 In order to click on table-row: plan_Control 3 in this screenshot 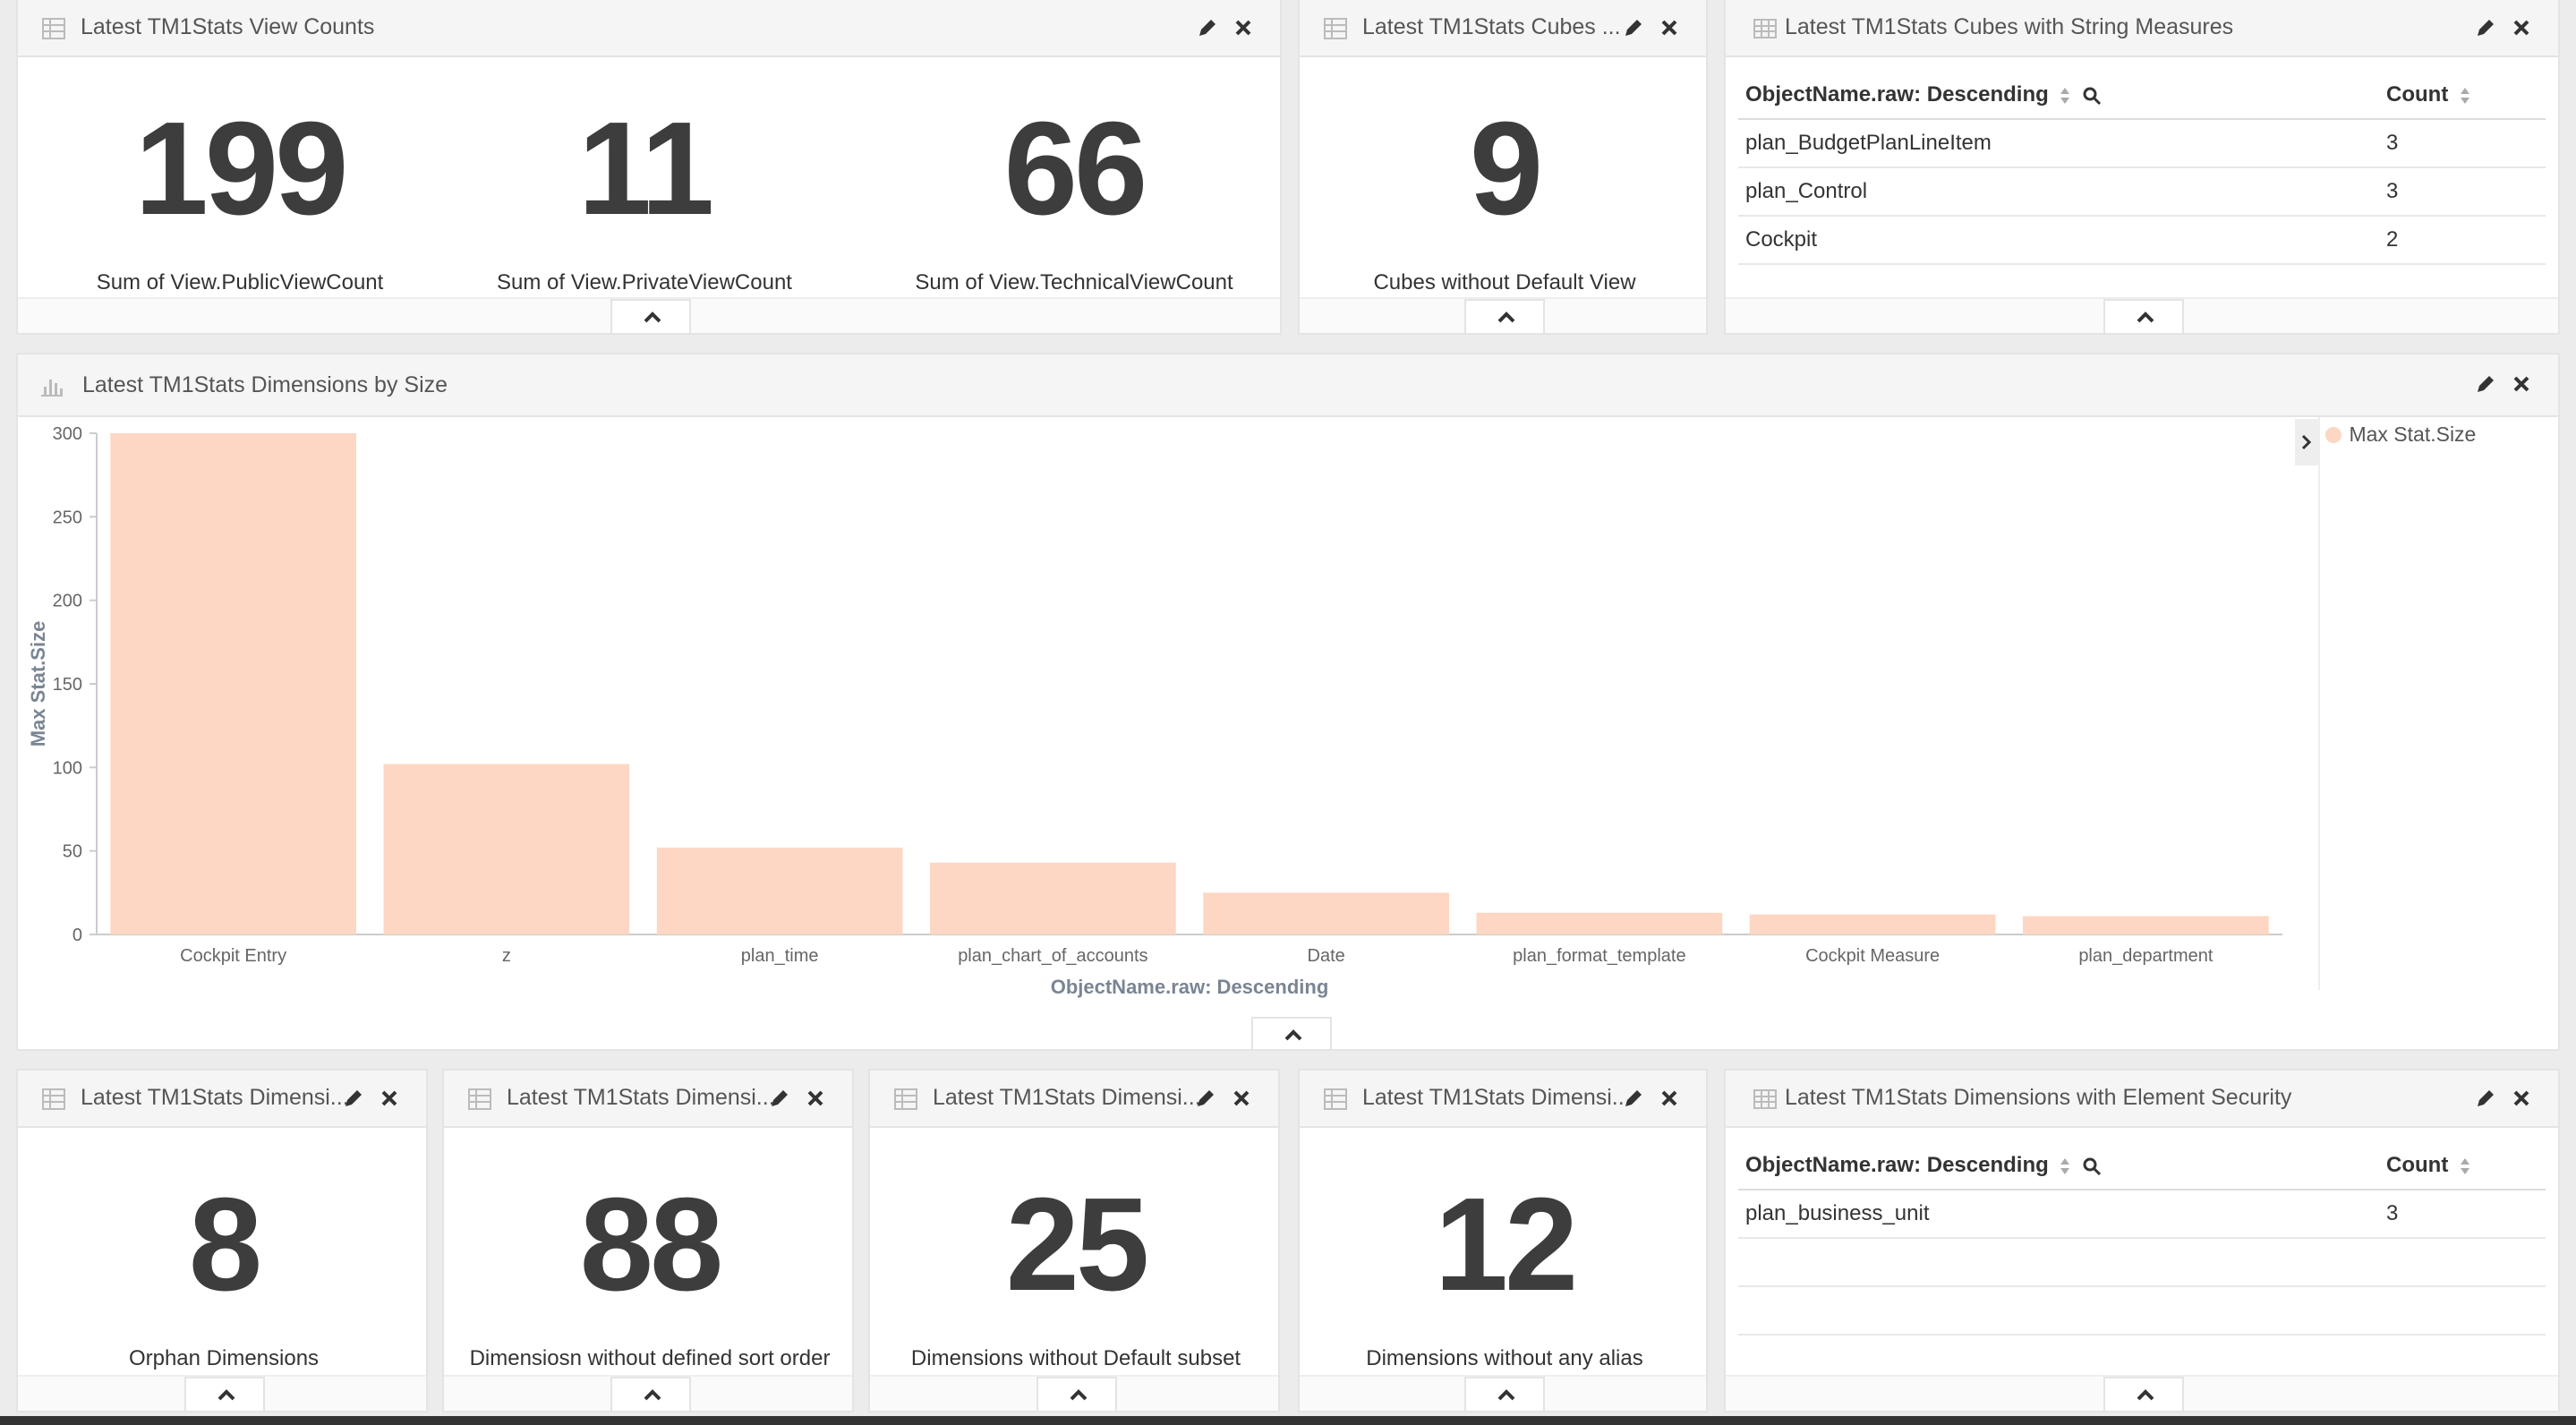, I will do `click(2142, 192)`.